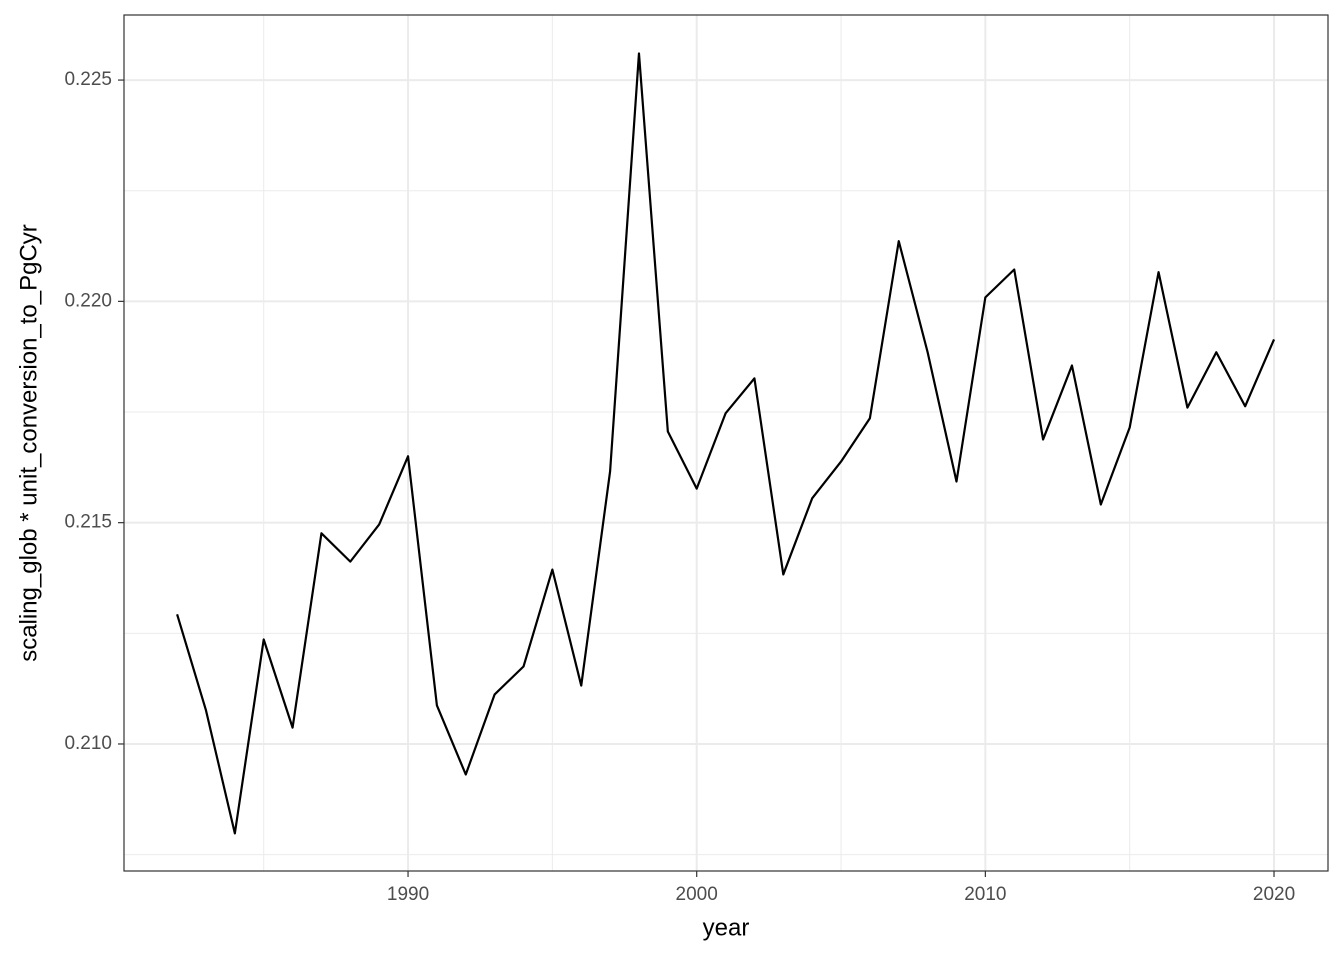 This screenshot has height=960, width=1344. What do you see at coordinates (88, 79) in the screenshot?
I see `y-tick-label: 0.225` at bounding box center [88, 79].